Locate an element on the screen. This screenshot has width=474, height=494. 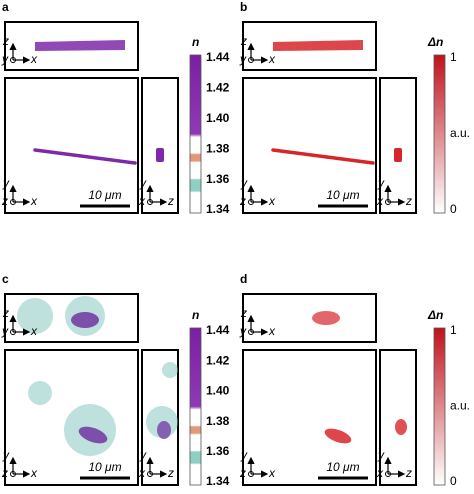
panel-label: d is located at coordinates (243, 279).